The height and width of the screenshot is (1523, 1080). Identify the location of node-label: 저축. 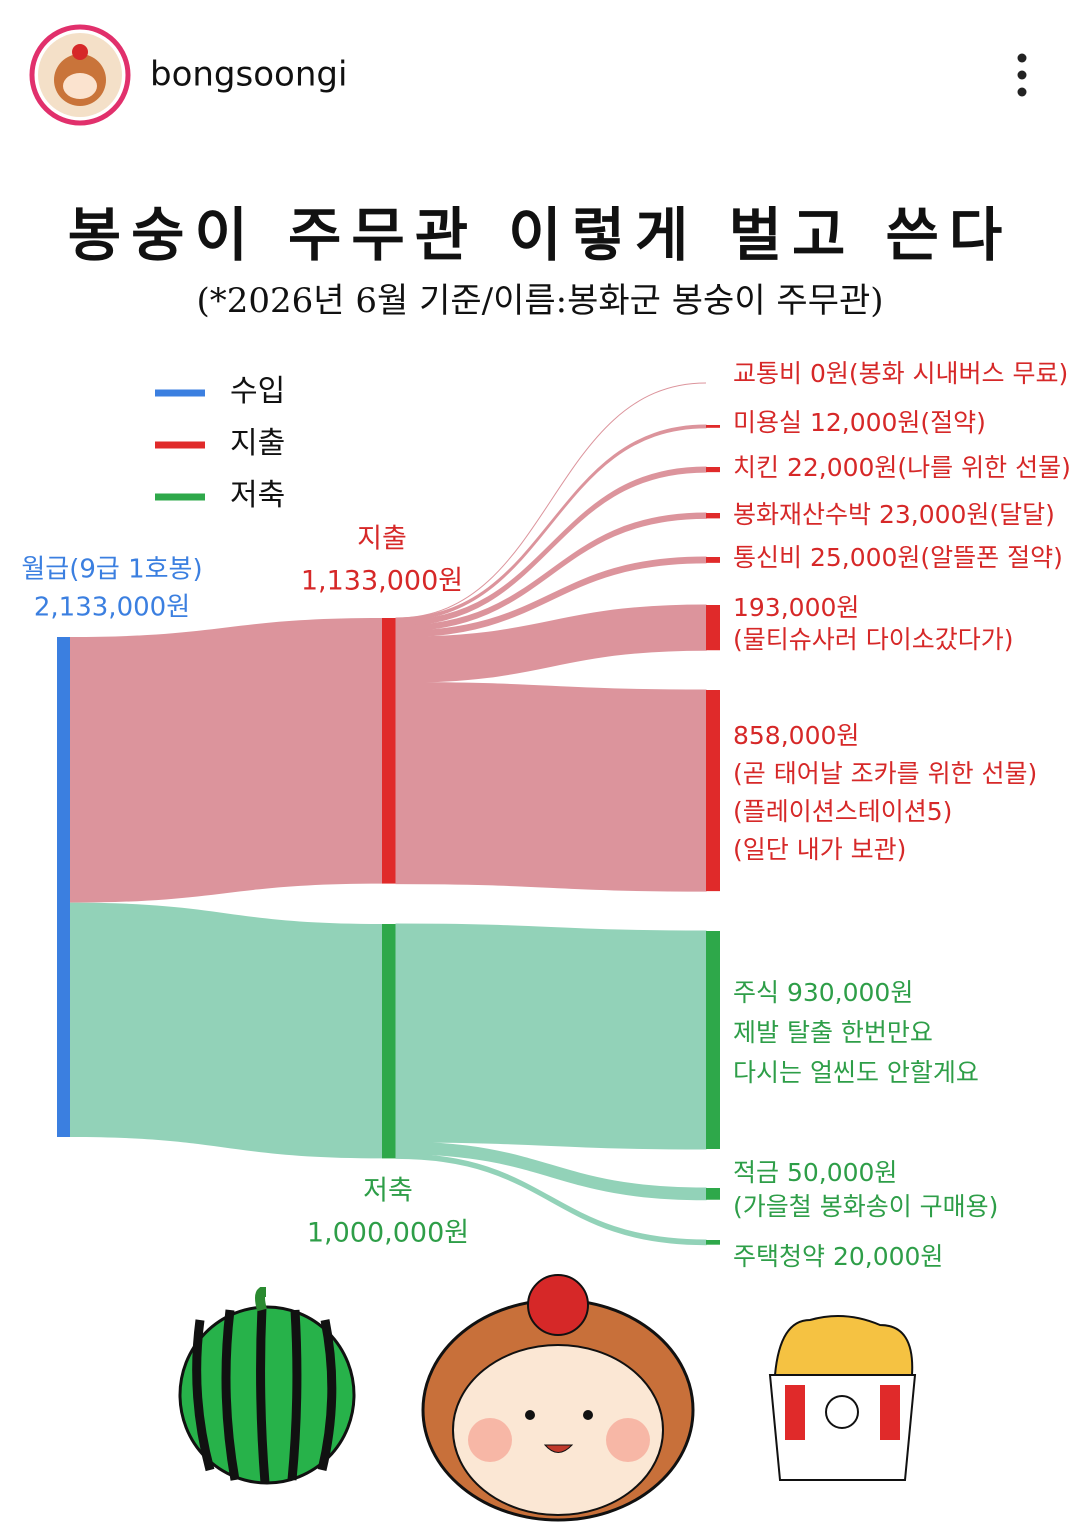
(388, 1191).